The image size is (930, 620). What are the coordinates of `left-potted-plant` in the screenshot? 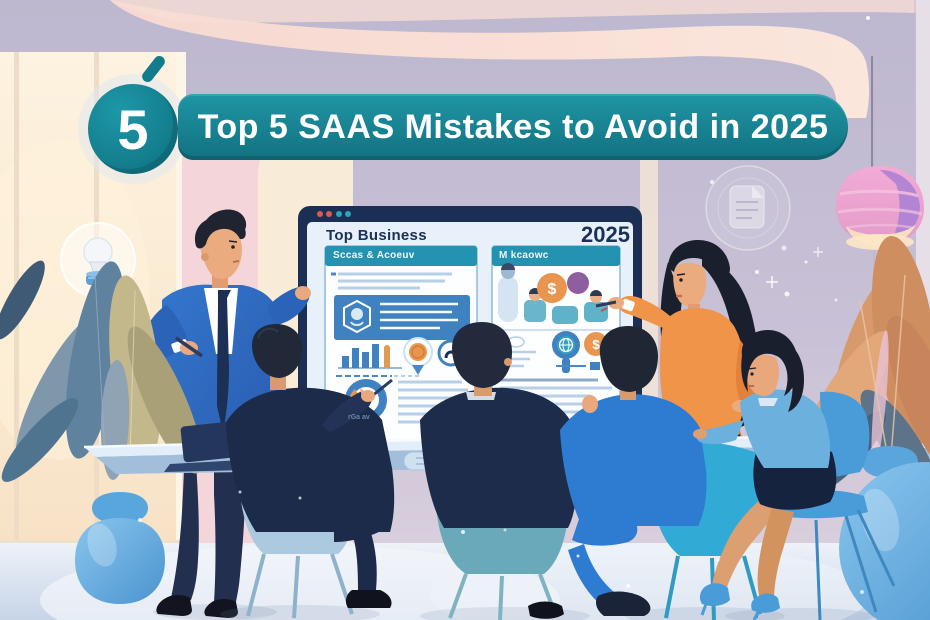 It's located at (101, 432).